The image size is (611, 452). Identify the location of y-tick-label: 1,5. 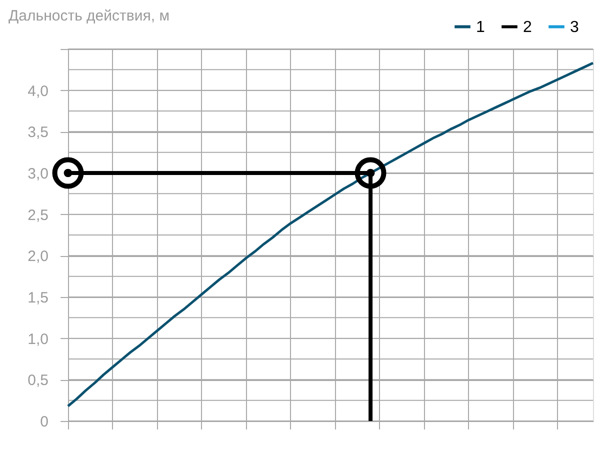
(38, 298).